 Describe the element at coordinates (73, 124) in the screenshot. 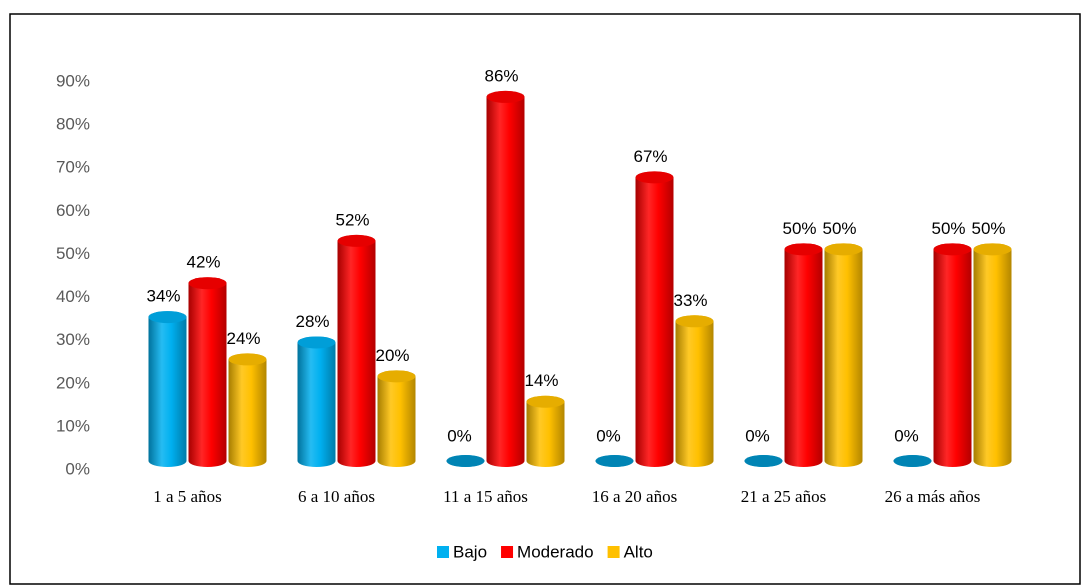

I see `y-tick-label: 80%` at that location.